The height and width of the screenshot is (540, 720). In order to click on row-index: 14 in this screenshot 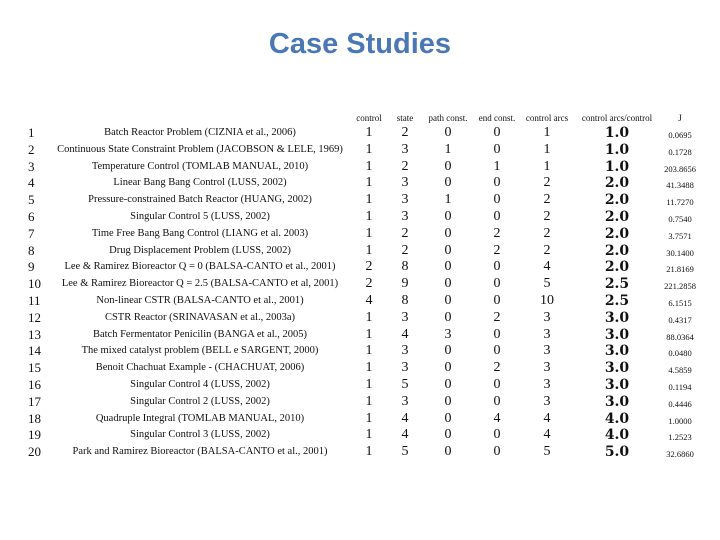, I will do `click(34, 351)`.